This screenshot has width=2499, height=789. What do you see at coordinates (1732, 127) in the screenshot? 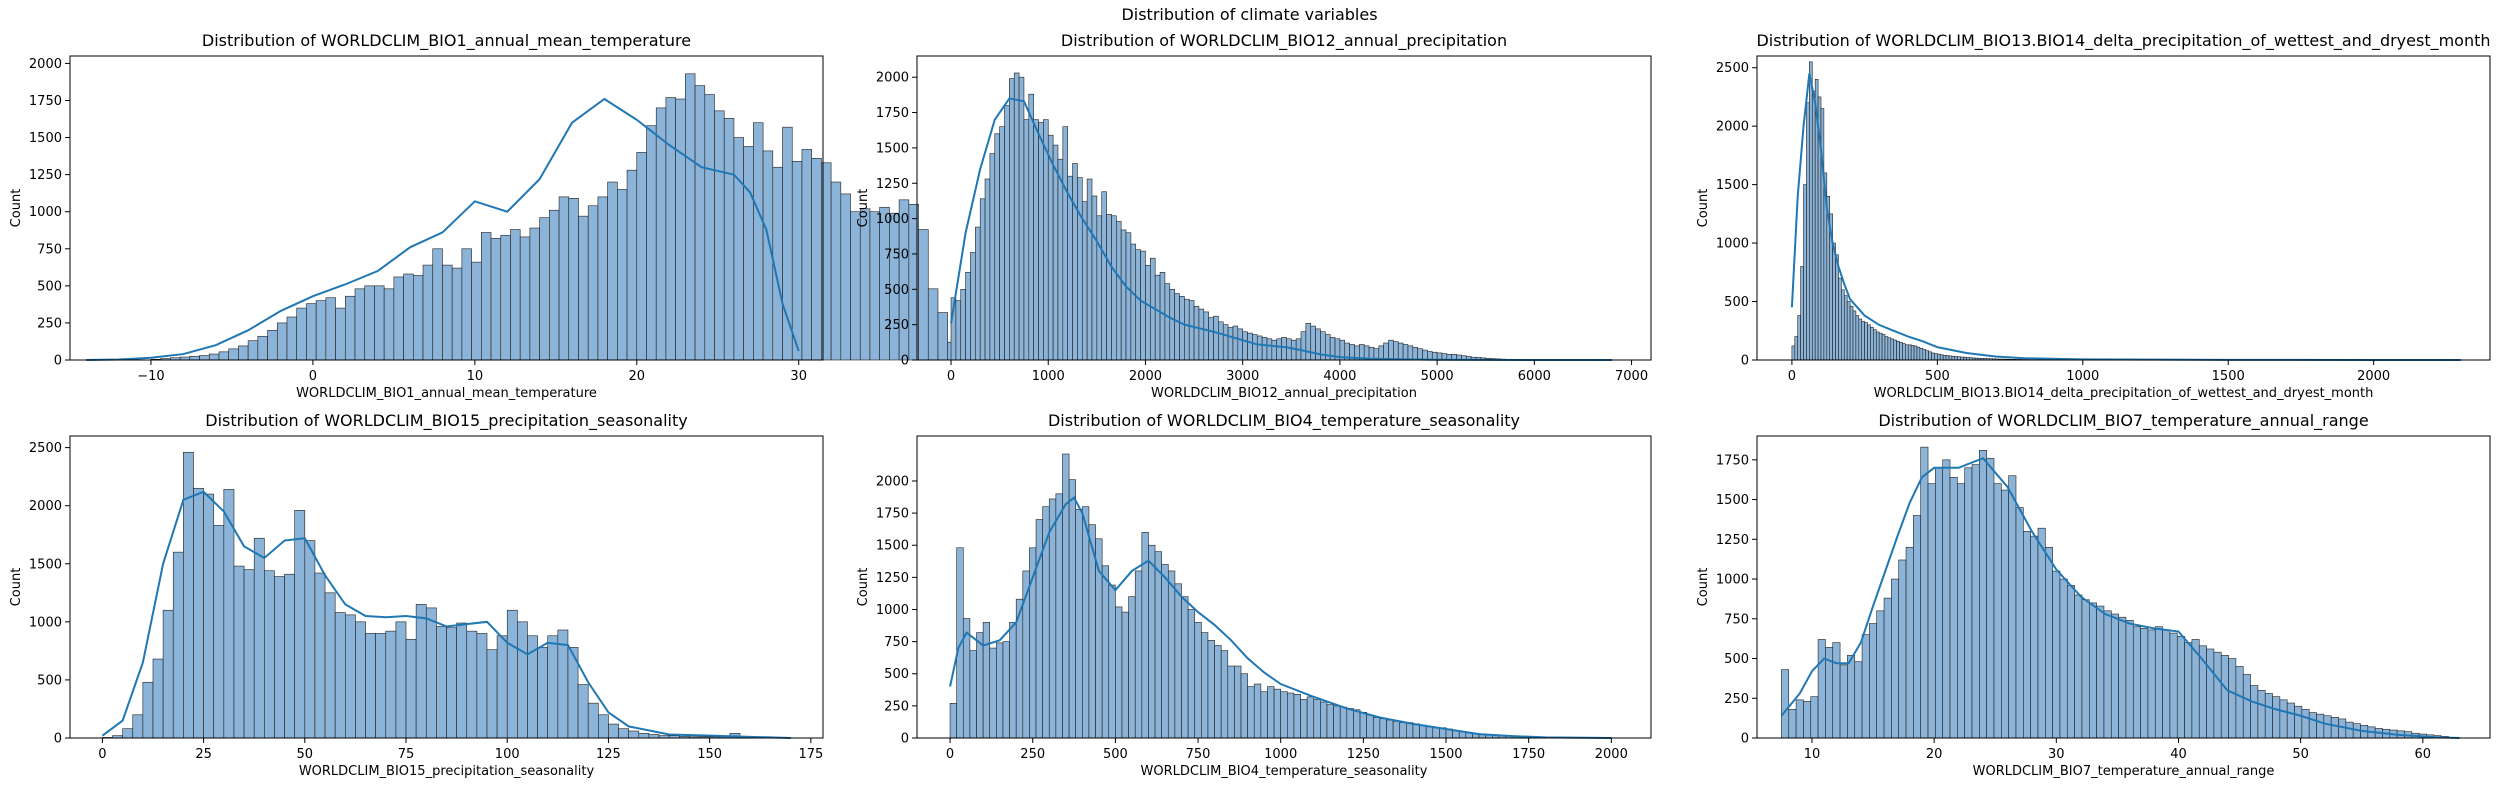
I see `y-tick-label: 2000` at bounding box center [1732, 127].